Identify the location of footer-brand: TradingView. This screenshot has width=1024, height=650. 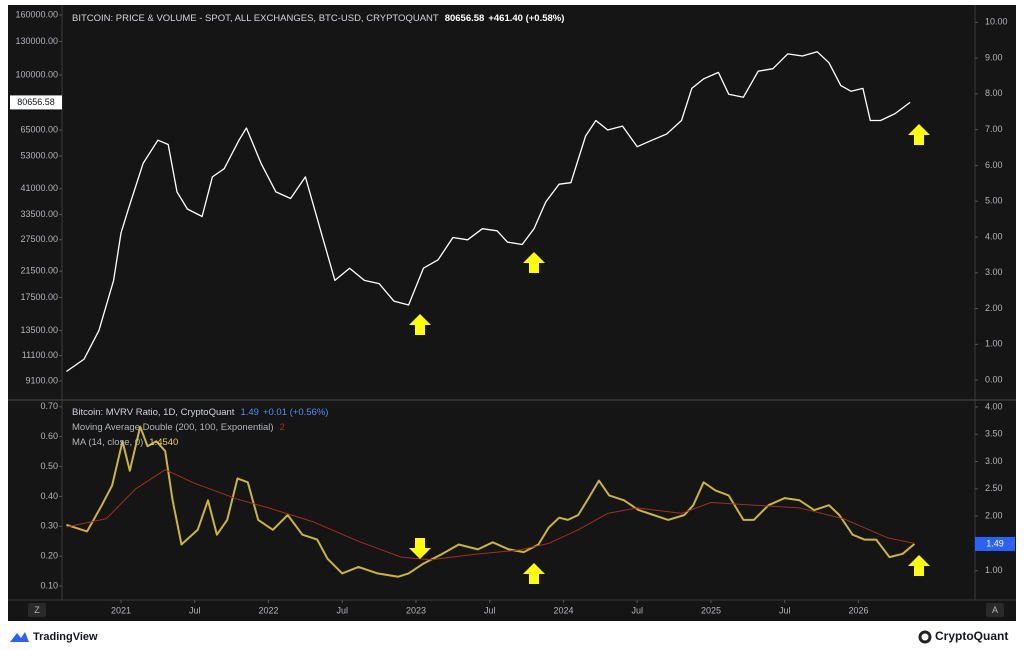
(65, 637).